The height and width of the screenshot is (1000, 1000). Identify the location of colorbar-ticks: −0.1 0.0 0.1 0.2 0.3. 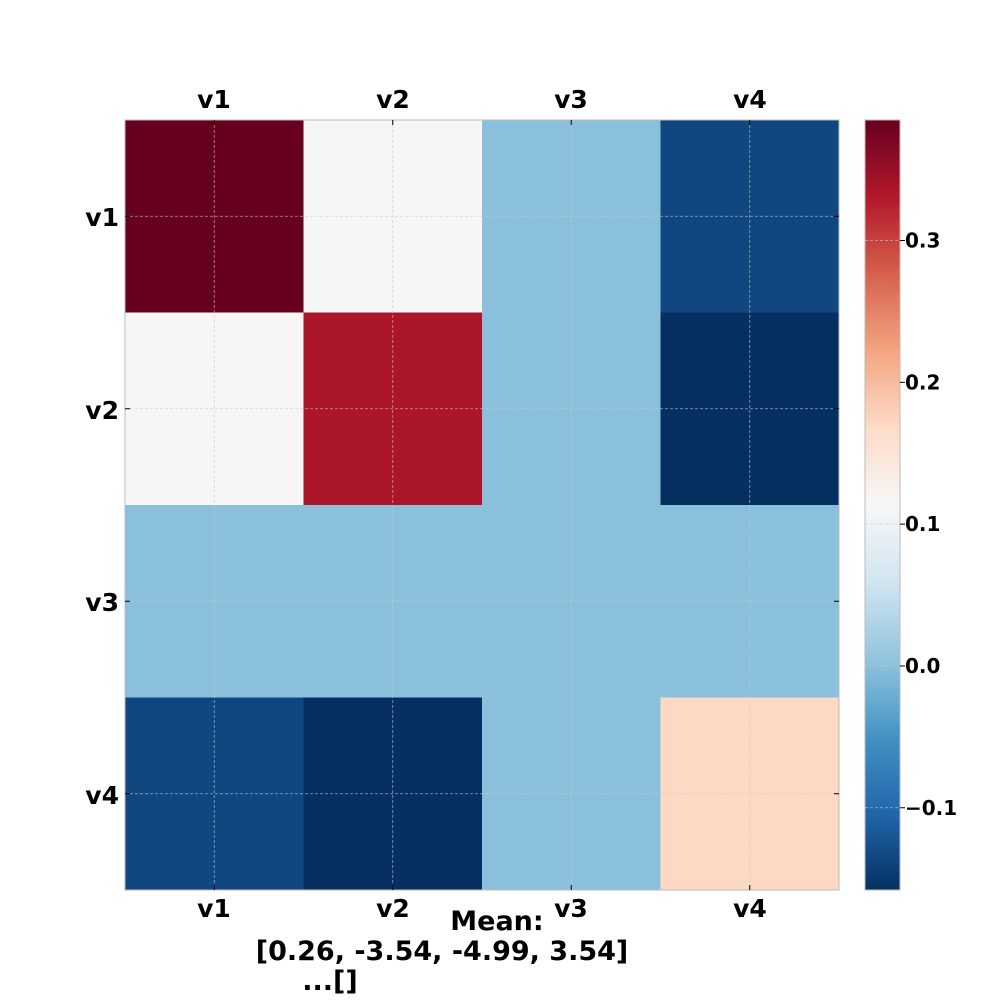
(911, 524).